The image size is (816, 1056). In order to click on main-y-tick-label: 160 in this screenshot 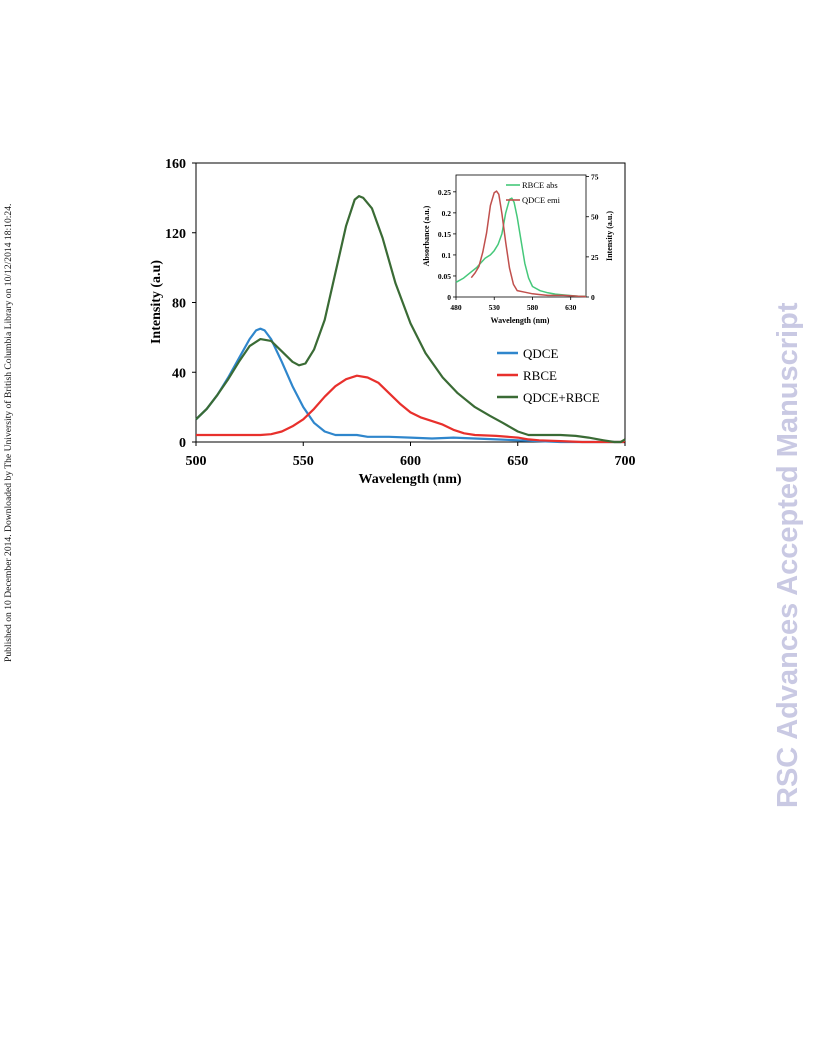, I will do `click(175, 164)`.